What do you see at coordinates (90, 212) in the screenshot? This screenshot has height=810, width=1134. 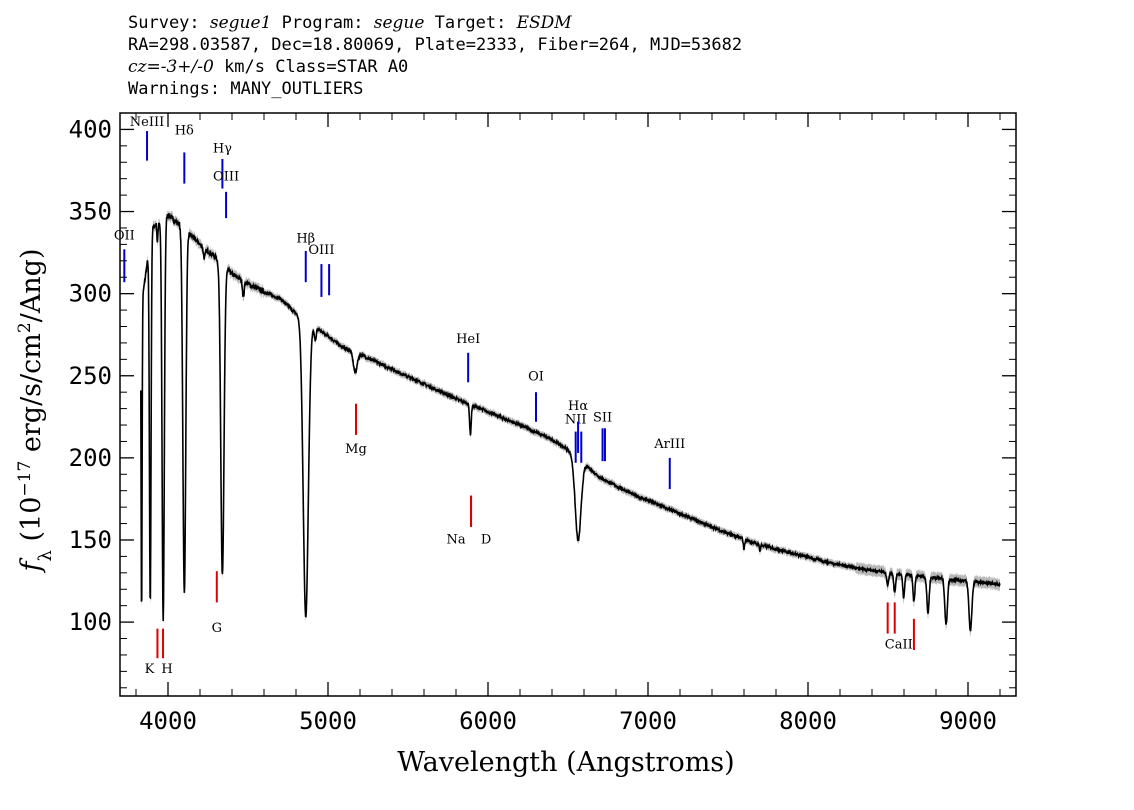 I see `y-tick-label: 350` at bounding box center [90, 212].